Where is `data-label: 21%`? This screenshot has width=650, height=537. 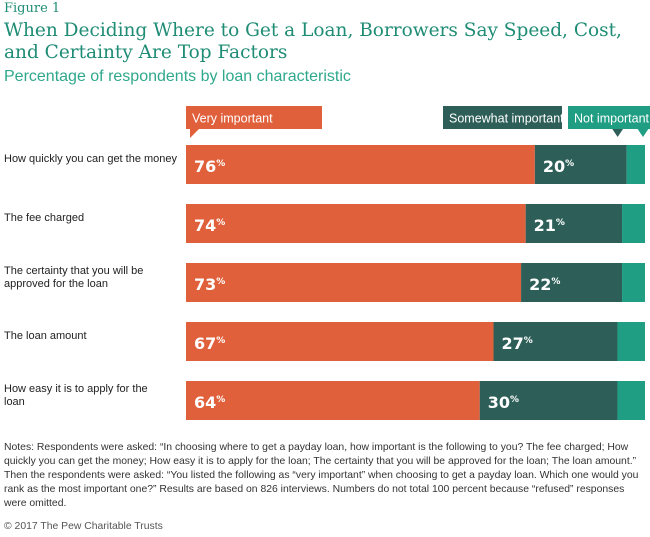 data-label: 21% is located at coordinates (549, 225).